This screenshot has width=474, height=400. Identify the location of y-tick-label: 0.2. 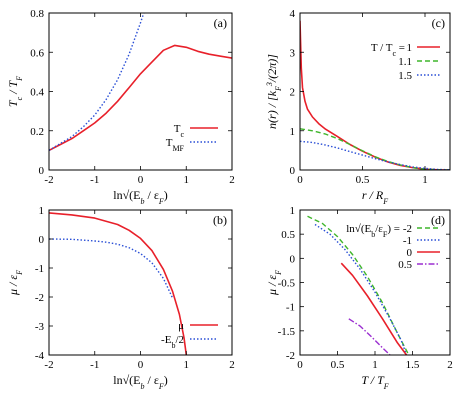
(37, 132).